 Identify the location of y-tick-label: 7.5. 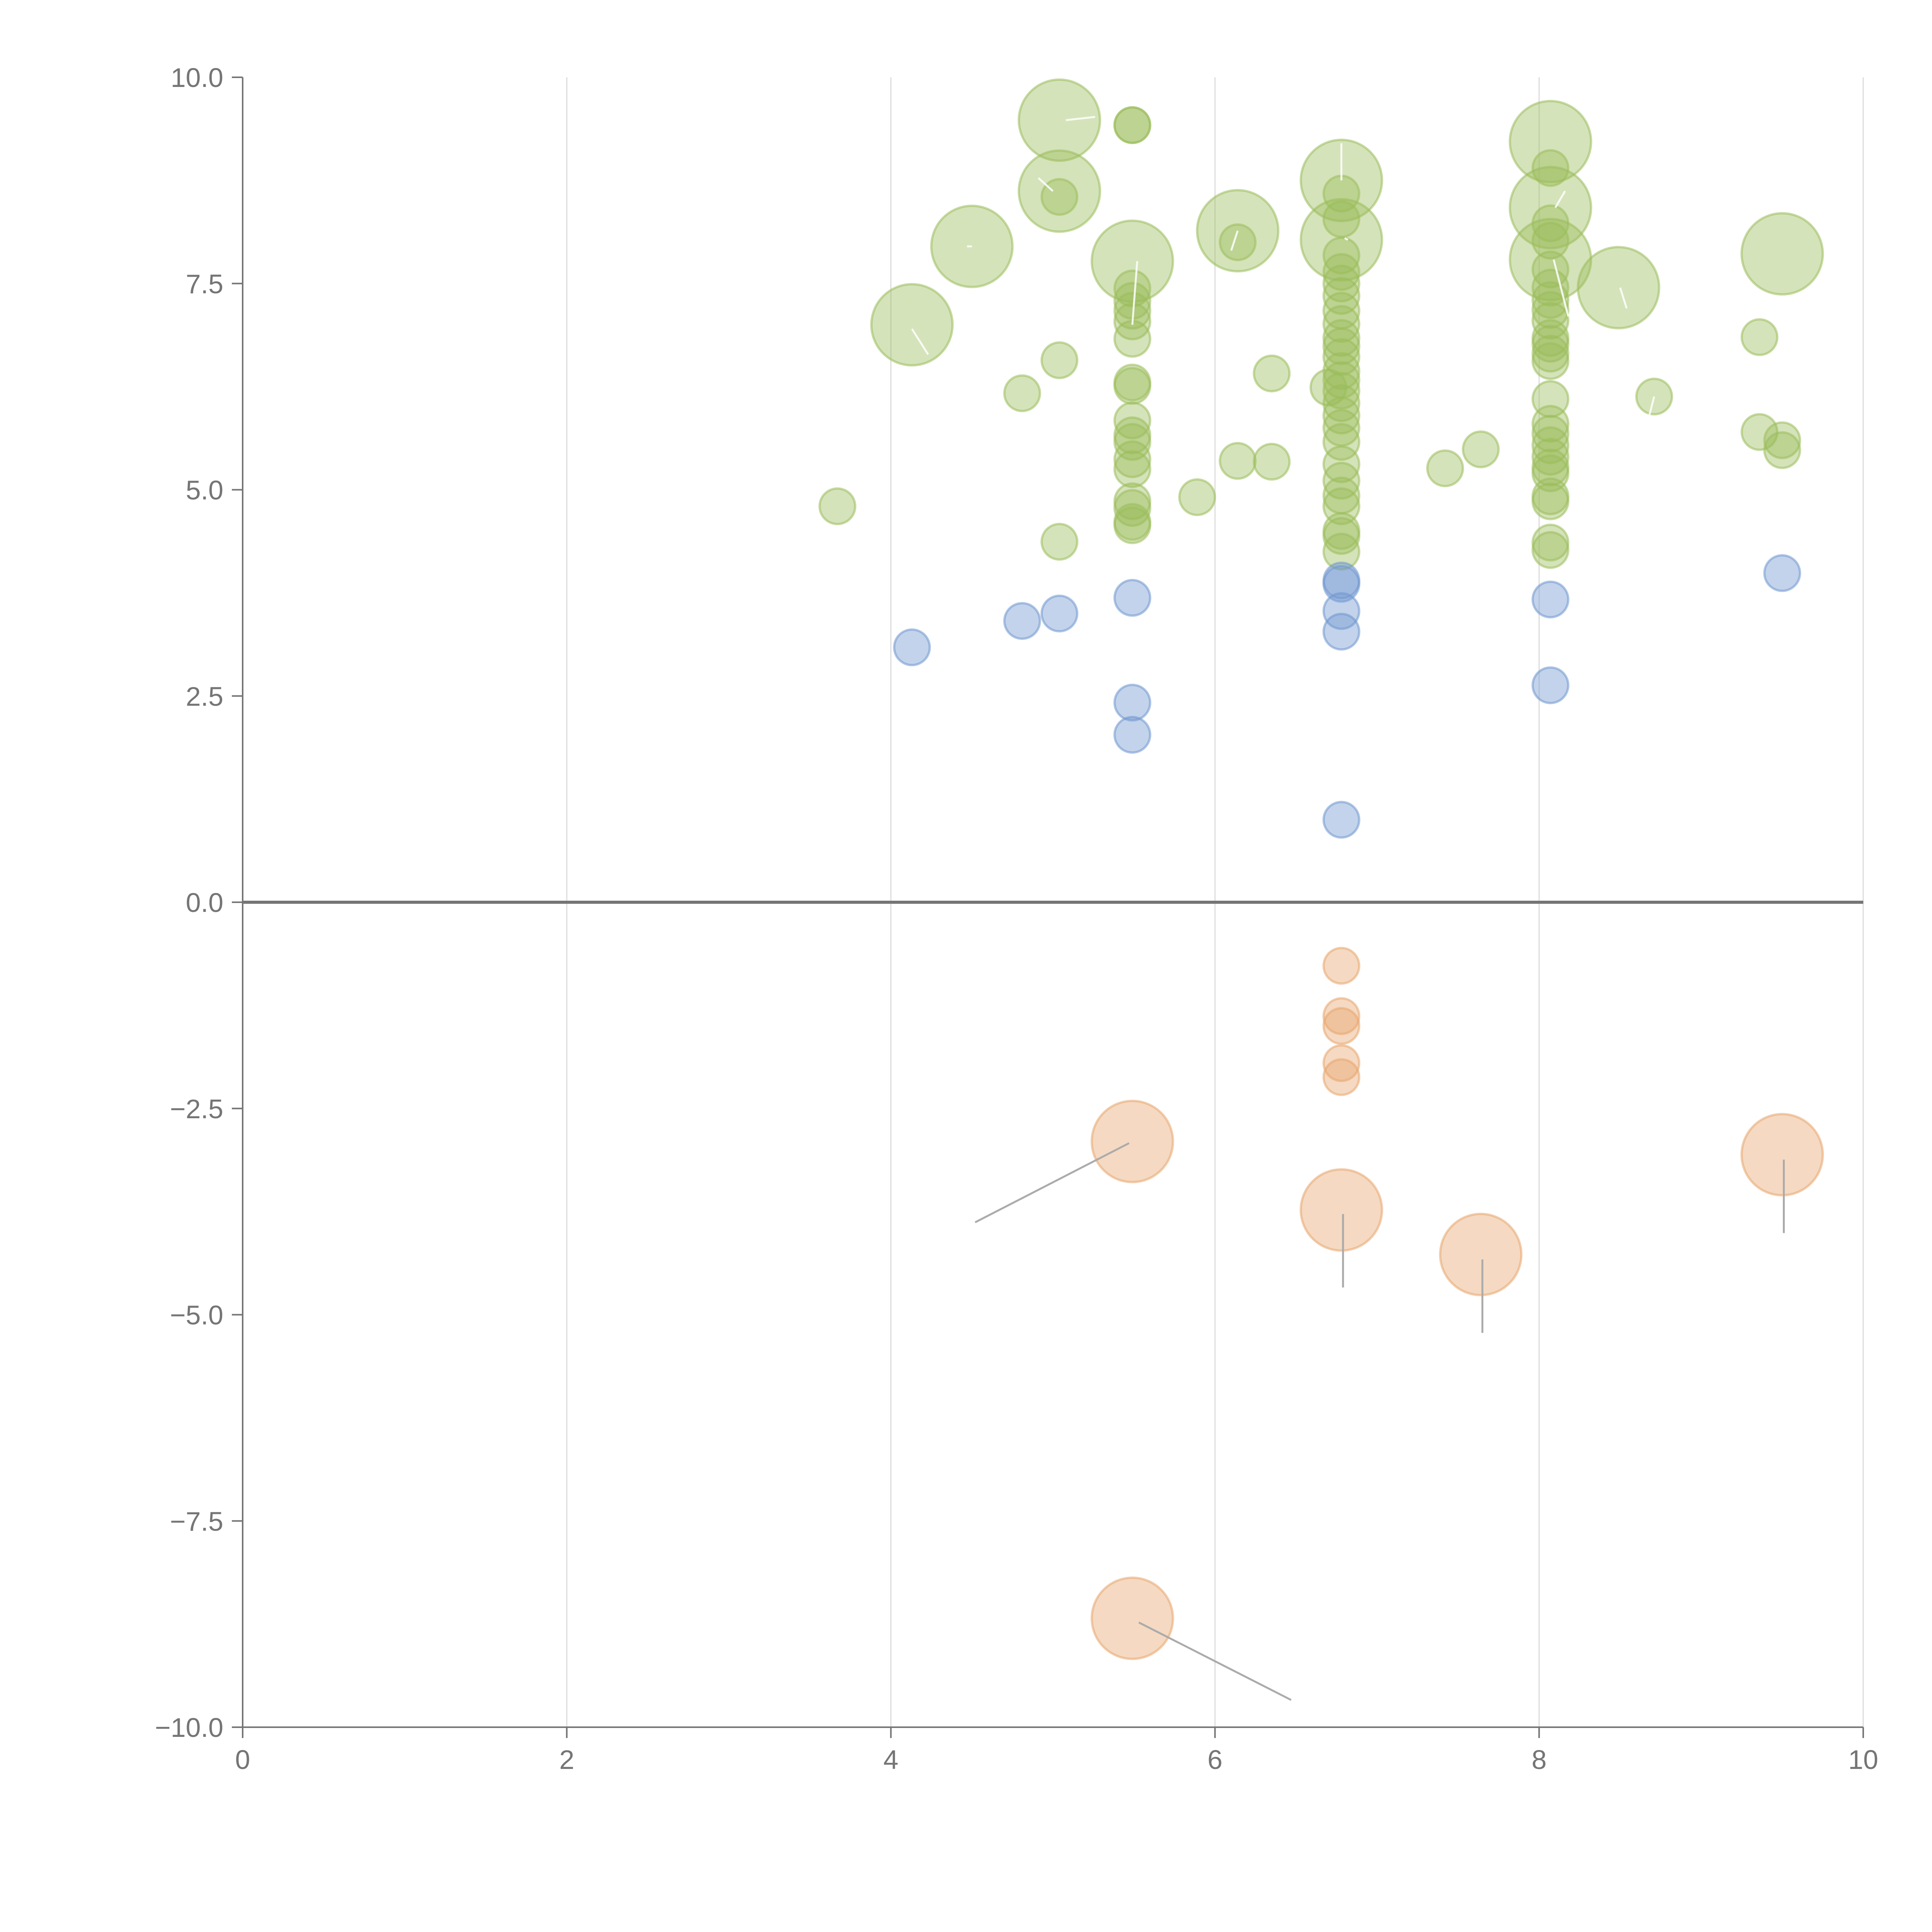
(205, 284).